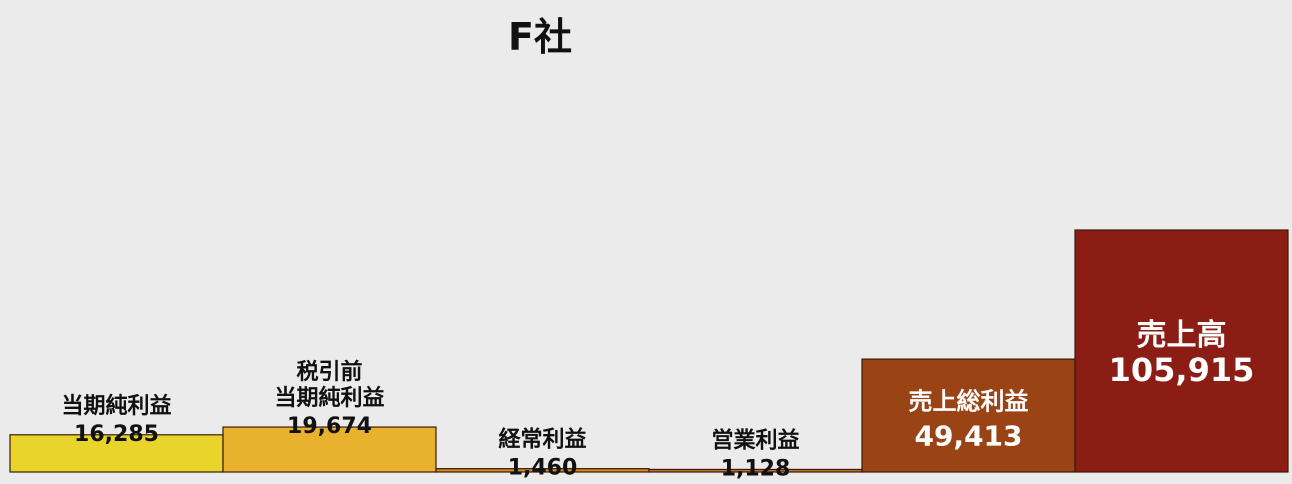  Describe the element at coordinates (329, 372) in the screenshot. I see `category-label-1-0: 税引前` at that location.